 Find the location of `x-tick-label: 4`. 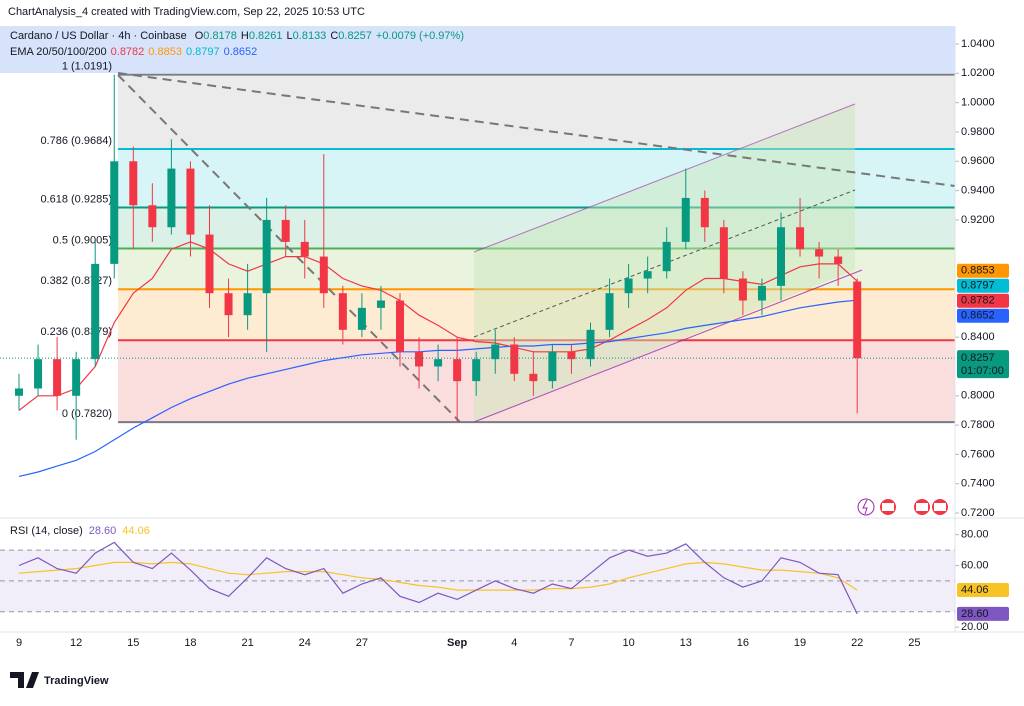

x-tick-label: 4 is located at coordinates (514, 643).